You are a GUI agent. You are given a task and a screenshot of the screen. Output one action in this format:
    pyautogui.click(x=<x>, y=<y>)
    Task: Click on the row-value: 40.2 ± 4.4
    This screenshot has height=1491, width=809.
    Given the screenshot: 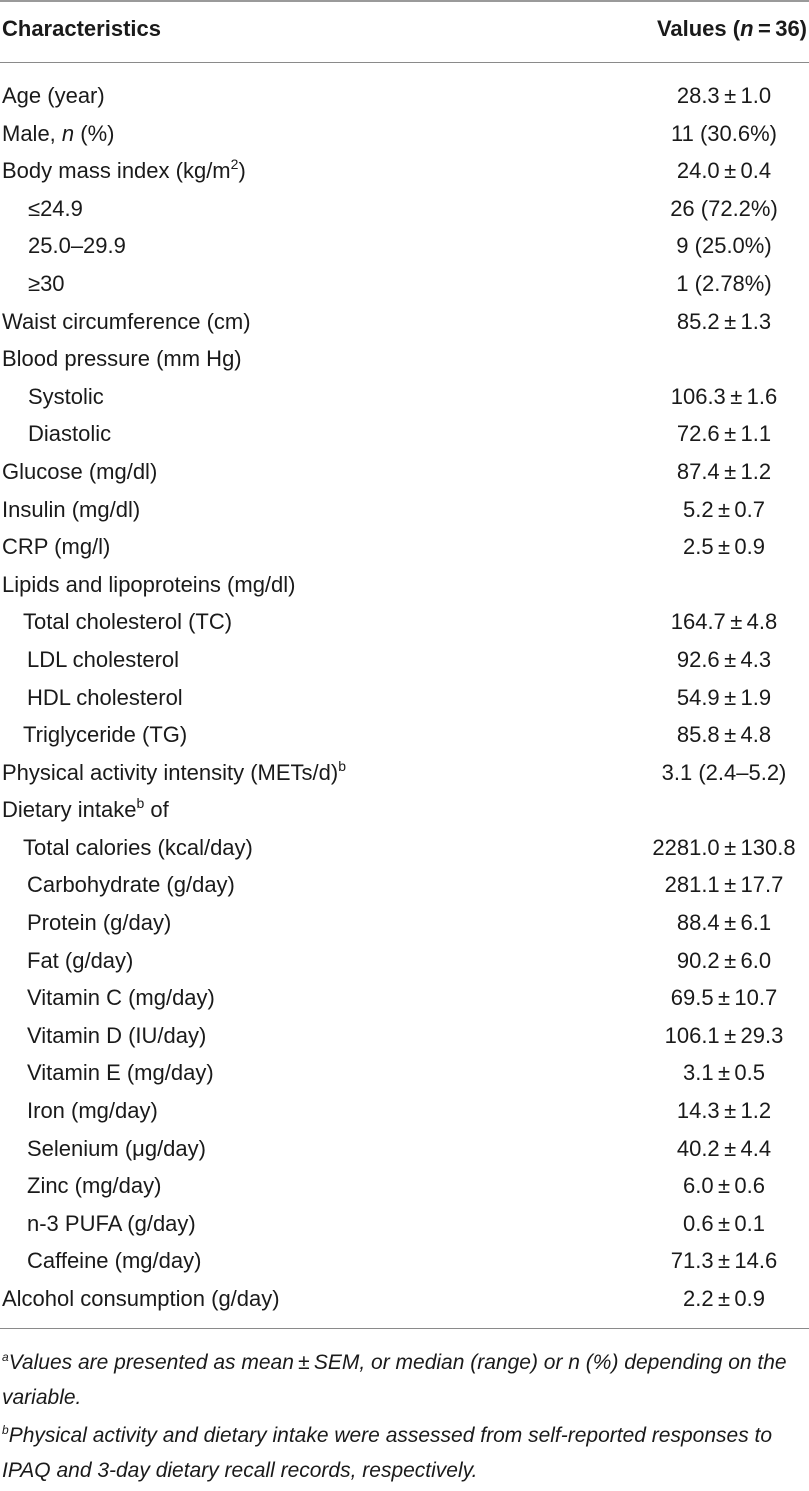 What is the action you would take?
    pyautogui.click(x=724, y=1148)
    